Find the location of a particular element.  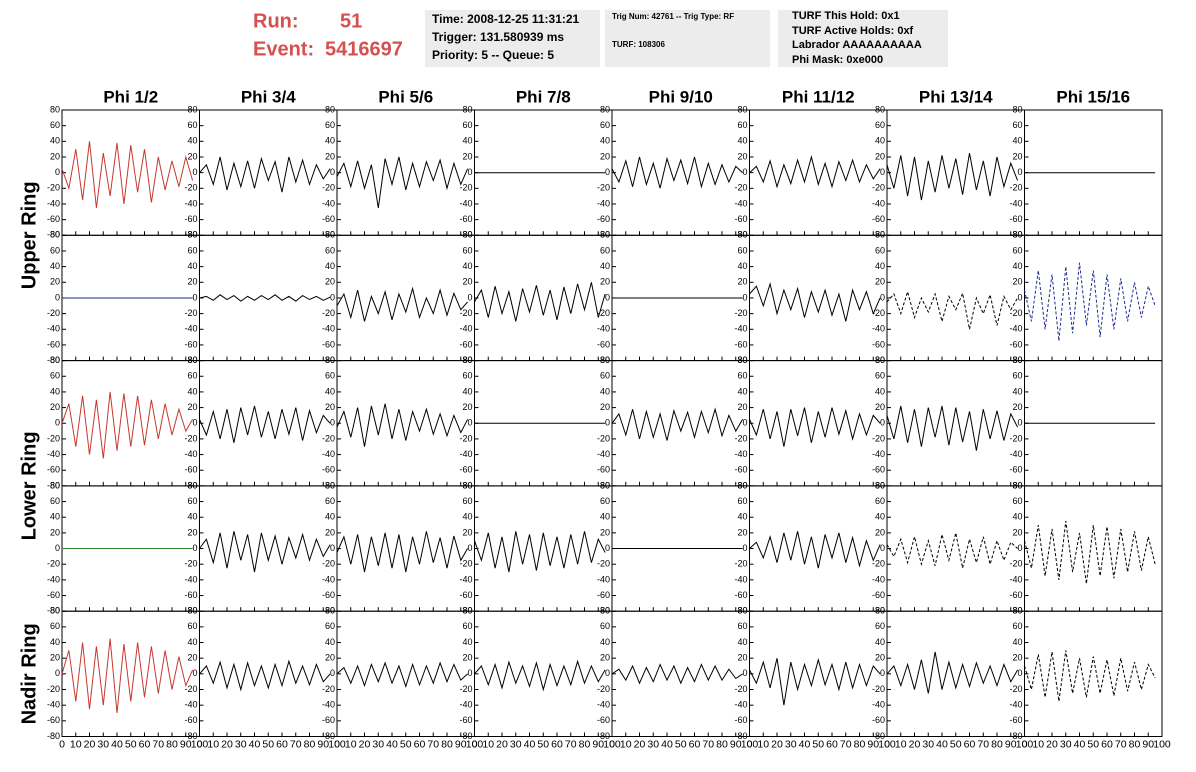

x-tick-label: 90 is located at coordinates (461, 744).